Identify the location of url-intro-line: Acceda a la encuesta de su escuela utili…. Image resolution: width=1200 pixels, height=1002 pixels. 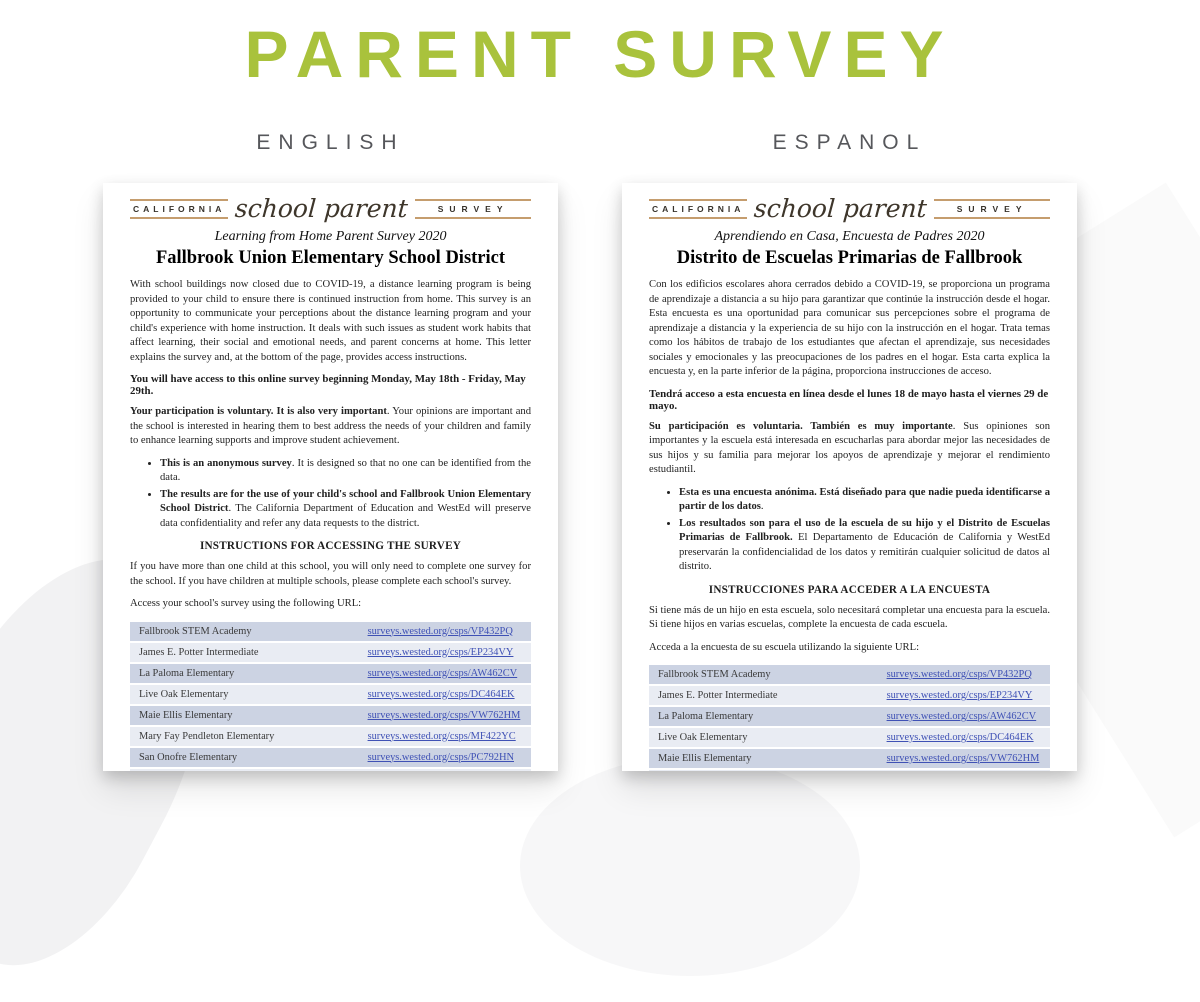
(784, 647).